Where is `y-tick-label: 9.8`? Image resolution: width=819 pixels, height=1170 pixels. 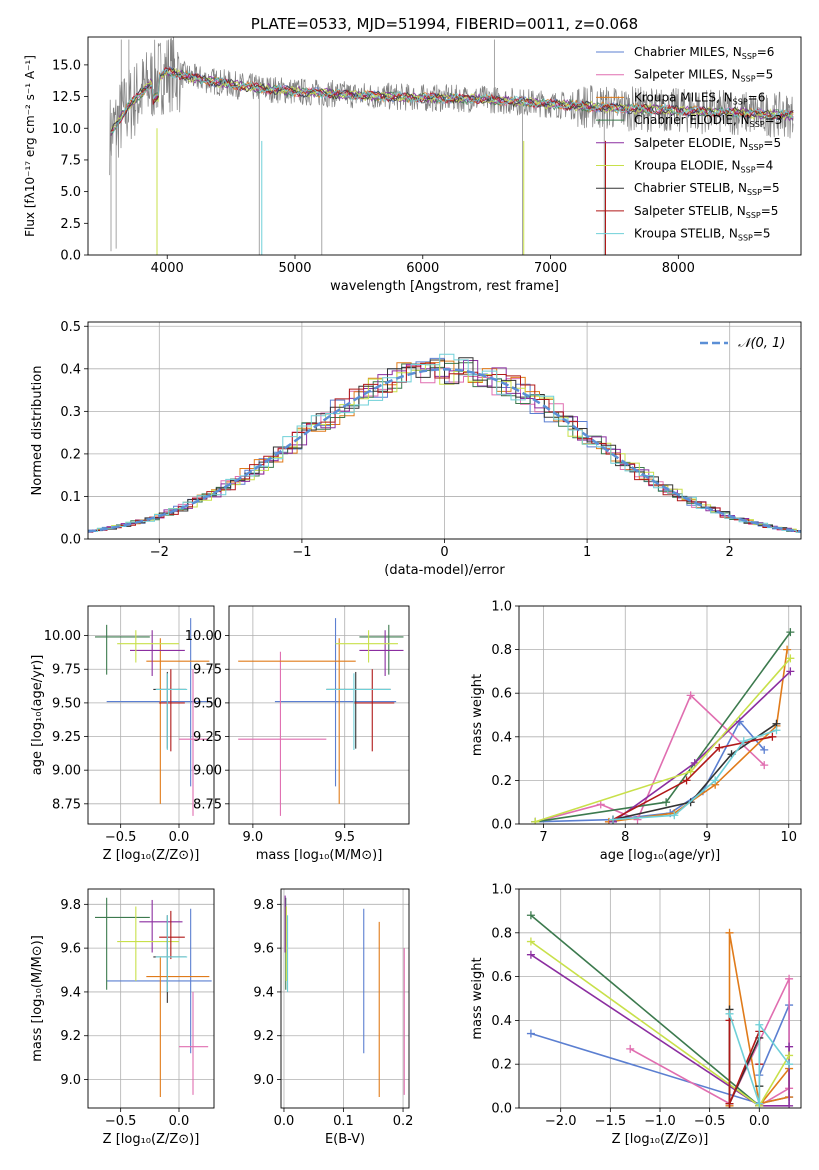 y-tick-label: 9.8 is located at coordinates (70, 905).